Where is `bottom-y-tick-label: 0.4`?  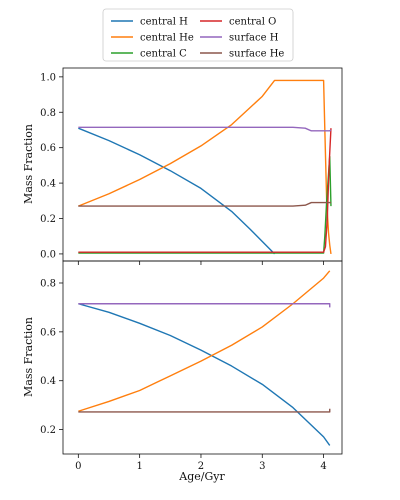 bottom-y-tick-label: 0.4 is located at coordinates (48, 381).